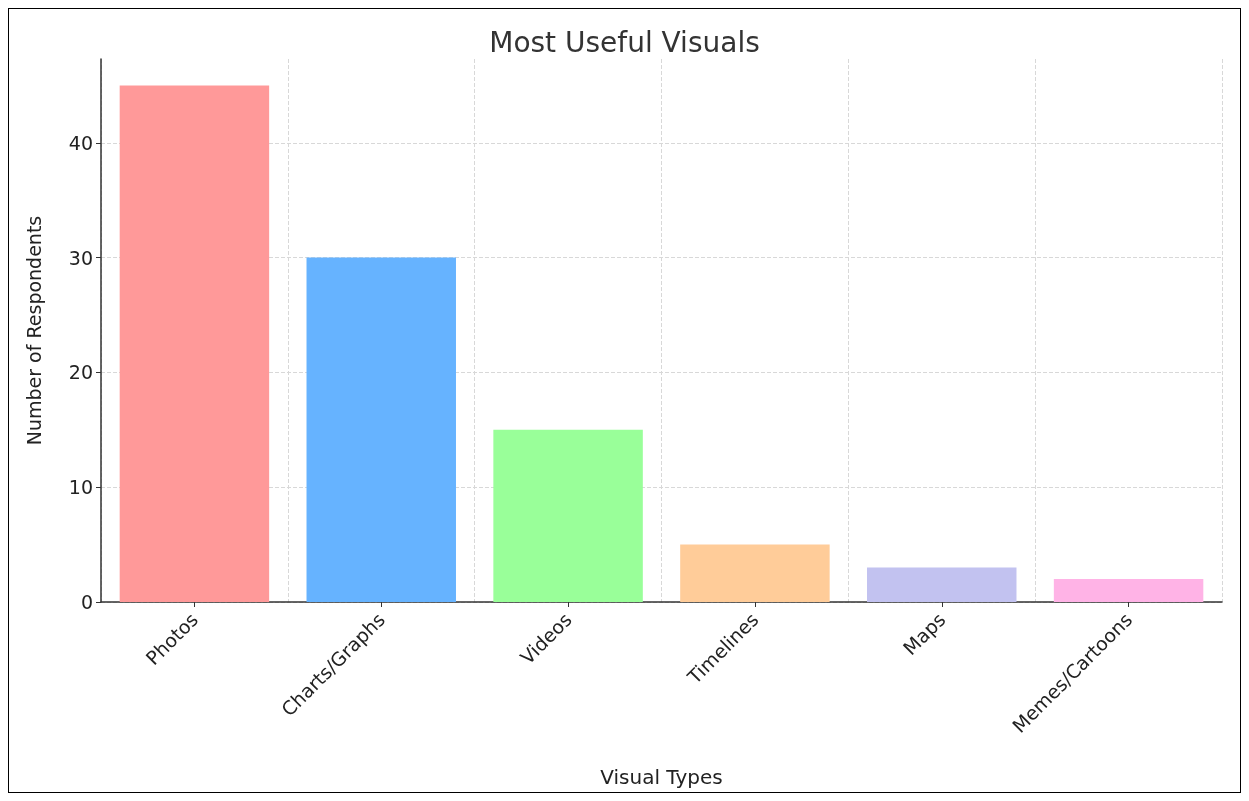  What do you see at coordinates (624, 42) in the screenshot?
I see `chart-title: Most Useful Visuals` at bounding box center [624, 42].